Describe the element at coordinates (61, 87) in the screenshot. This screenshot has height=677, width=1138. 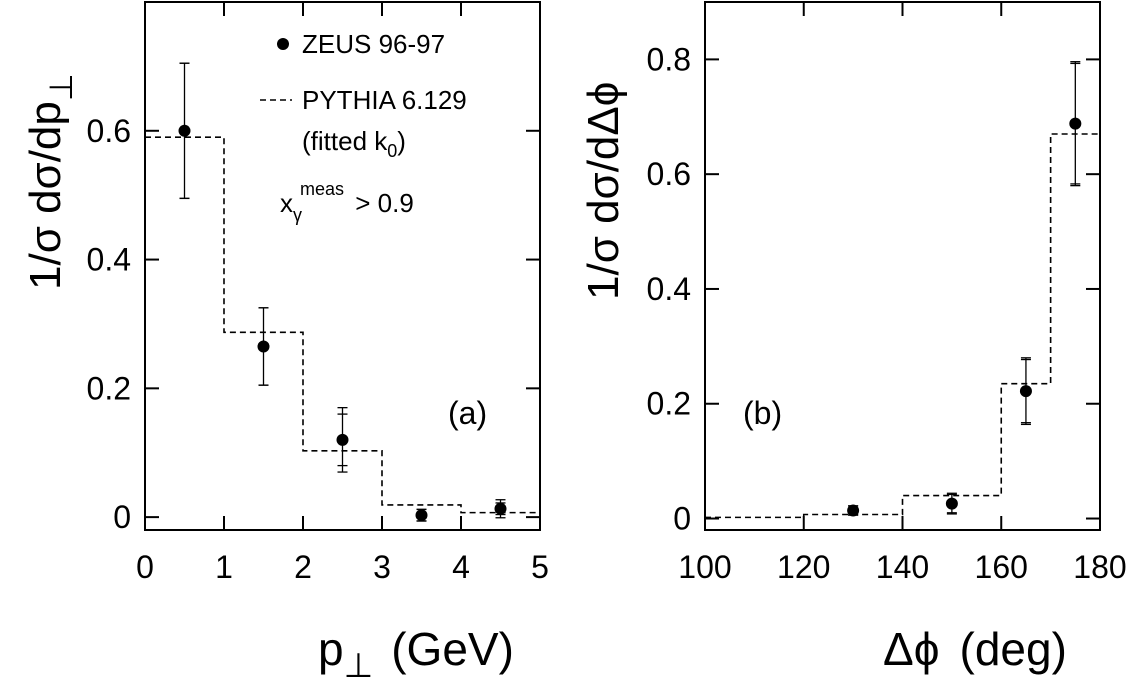
I see `panel-a-ylabel-sub: ⊥` at that location.